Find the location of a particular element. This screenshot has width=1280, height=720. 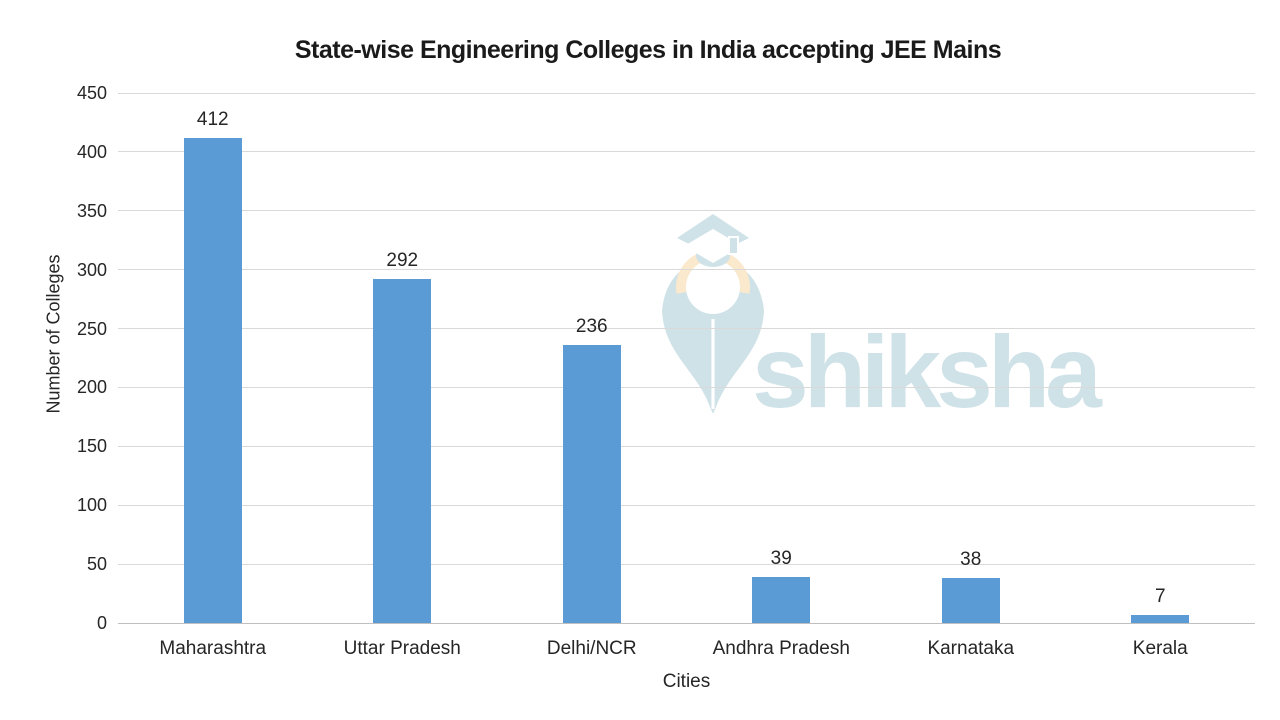

y-tick-label: 200 is located at coordinates (91, 387).